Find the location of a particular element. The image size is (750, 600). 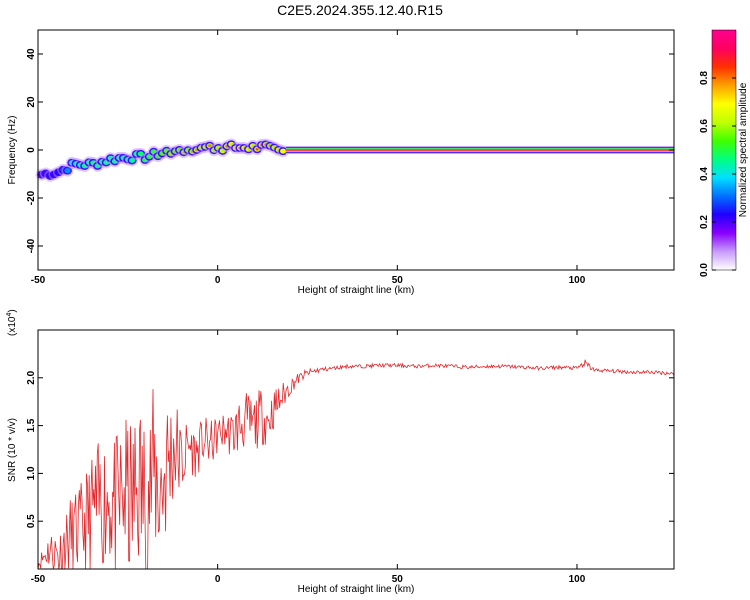

spectrogram-band is located at coordinates (479, 150).